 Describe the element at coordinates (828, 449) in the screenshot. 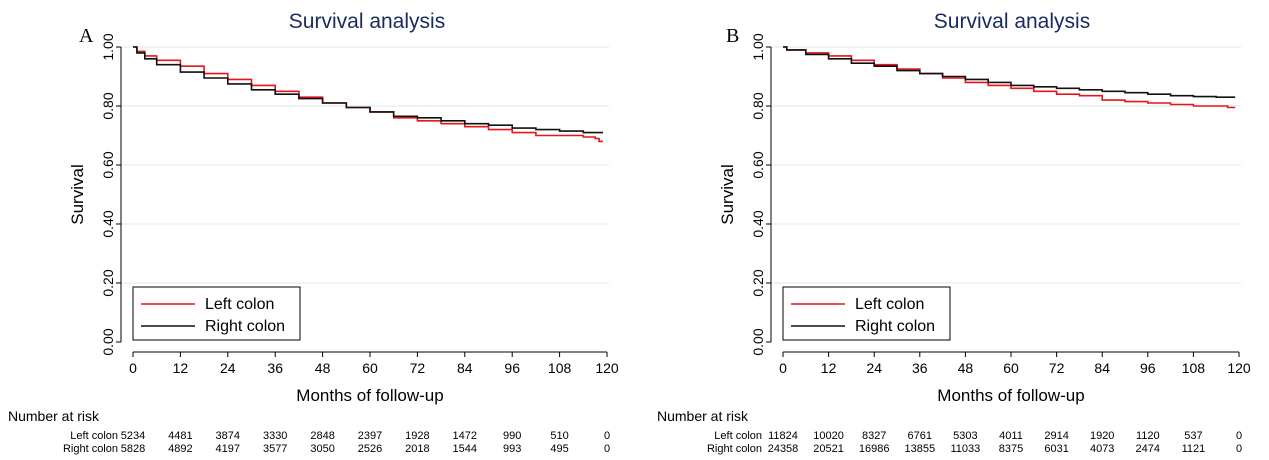

I see `risk-cell: 20521` at that location.